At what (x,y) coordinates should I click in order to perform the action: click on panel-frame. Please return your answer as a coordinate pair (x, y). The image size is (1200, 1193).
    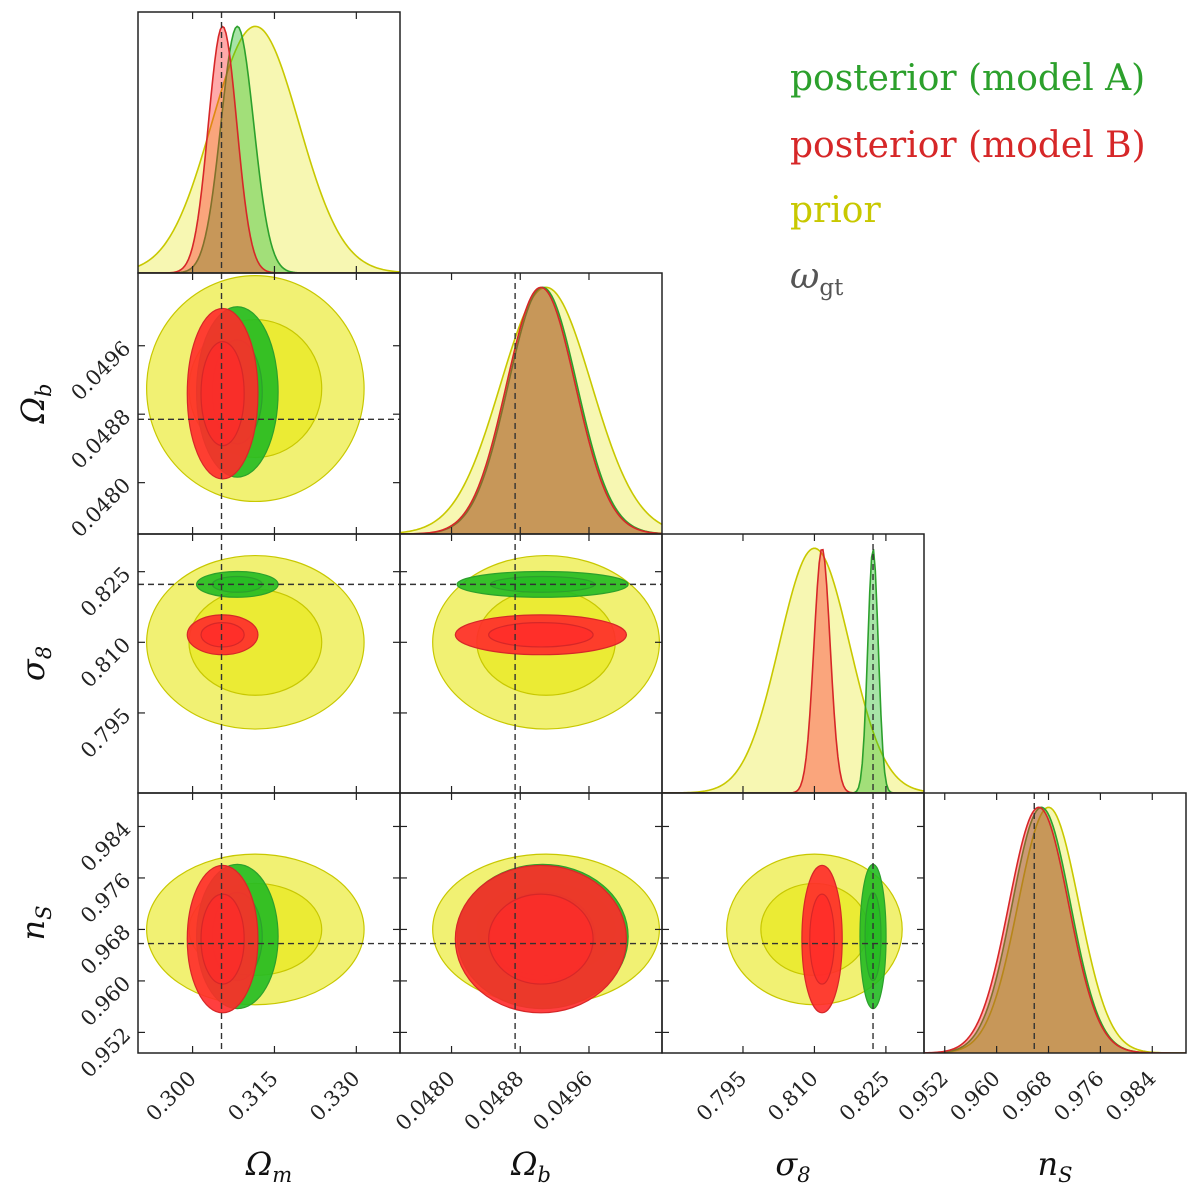
    Looking at the image, I should click on (1055, 923).